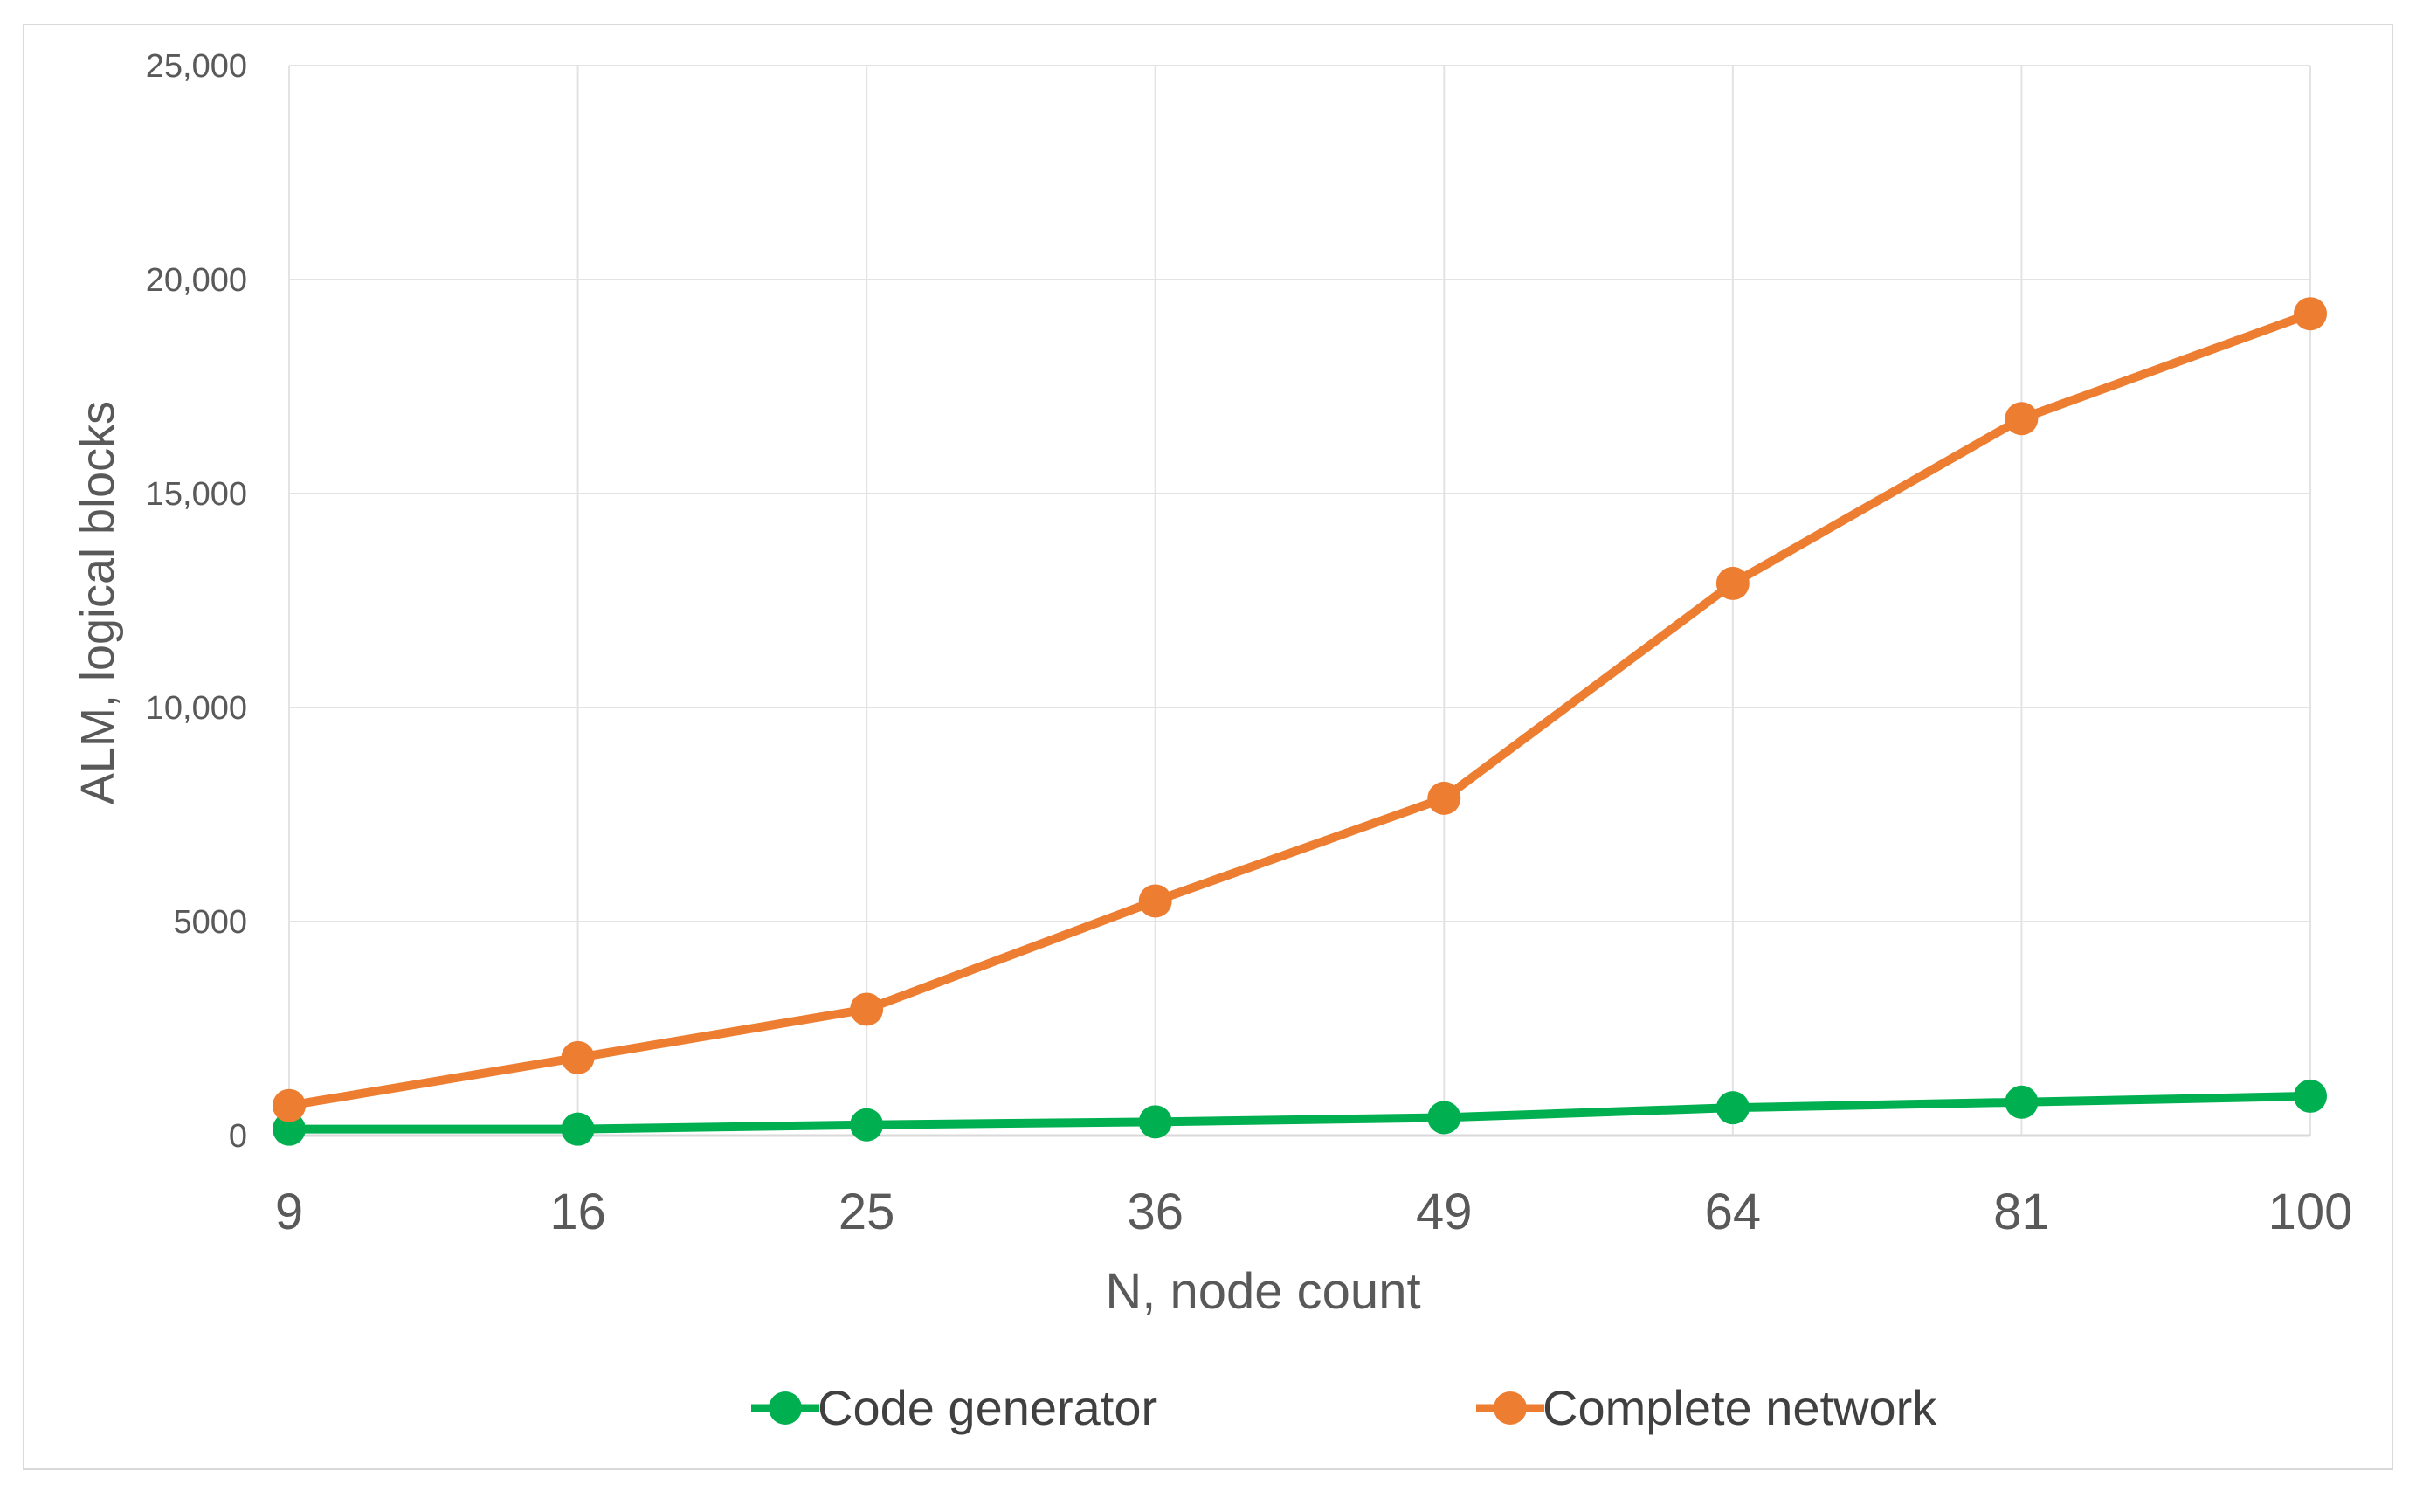  I want to click on x-tick-label: 64, so click(1733, 1212).